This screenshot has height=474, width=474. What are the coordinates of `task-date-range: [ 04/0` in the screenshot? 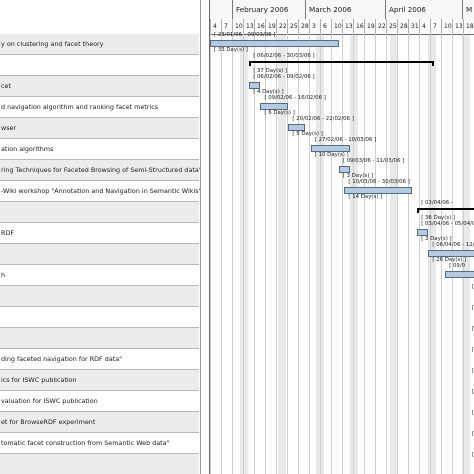 It's located at (473, 413).